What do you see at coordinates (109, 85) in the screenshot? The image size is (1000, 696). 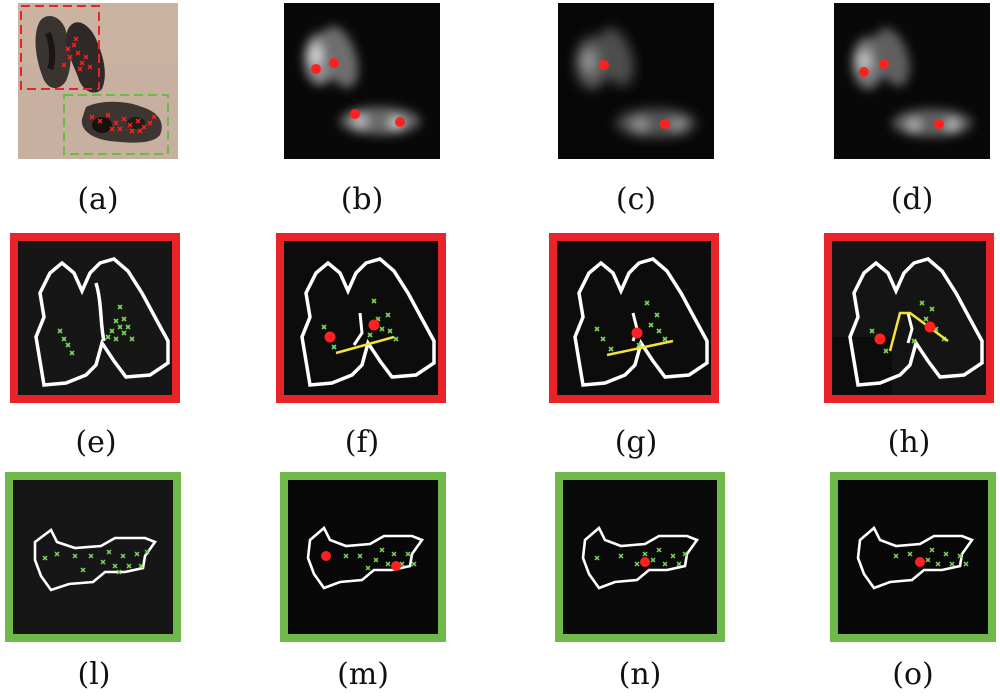 I see `feature-marks-red` at bounding box center [109, 85].